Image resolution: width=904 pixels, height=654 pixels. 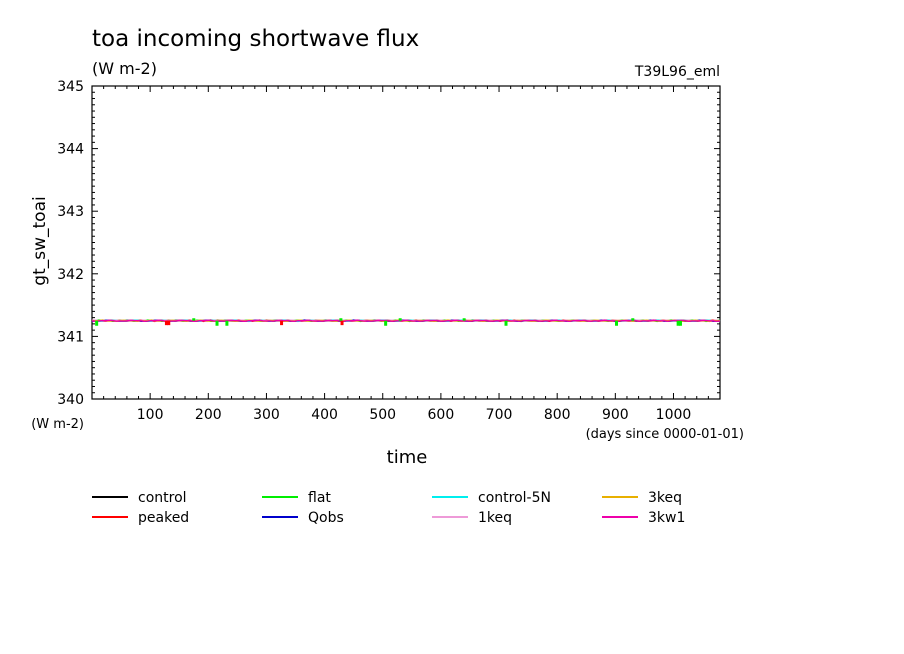 What do you see at coordinates (162, 498) in the screenshot?
I see `legend-label: control` at bounding box center [162, 498].